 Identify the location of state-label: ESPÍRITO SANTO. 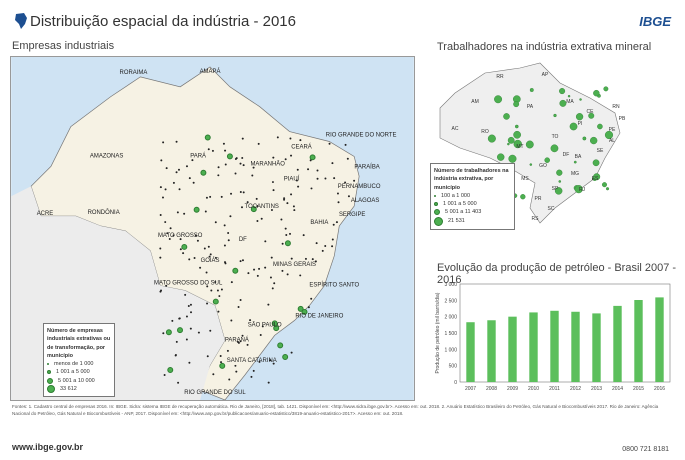
(334, 285).